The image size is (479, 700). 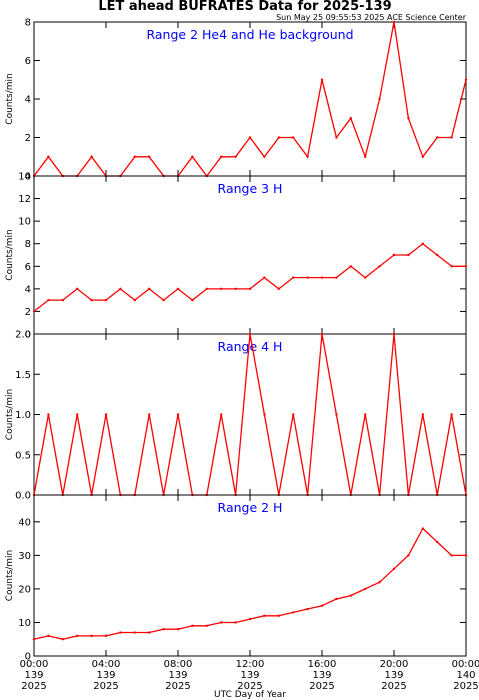 What do you see at coordinates (24, 589) in the screenshot?
I see `y-tick-label: 20` at bounding box center [24, 589].